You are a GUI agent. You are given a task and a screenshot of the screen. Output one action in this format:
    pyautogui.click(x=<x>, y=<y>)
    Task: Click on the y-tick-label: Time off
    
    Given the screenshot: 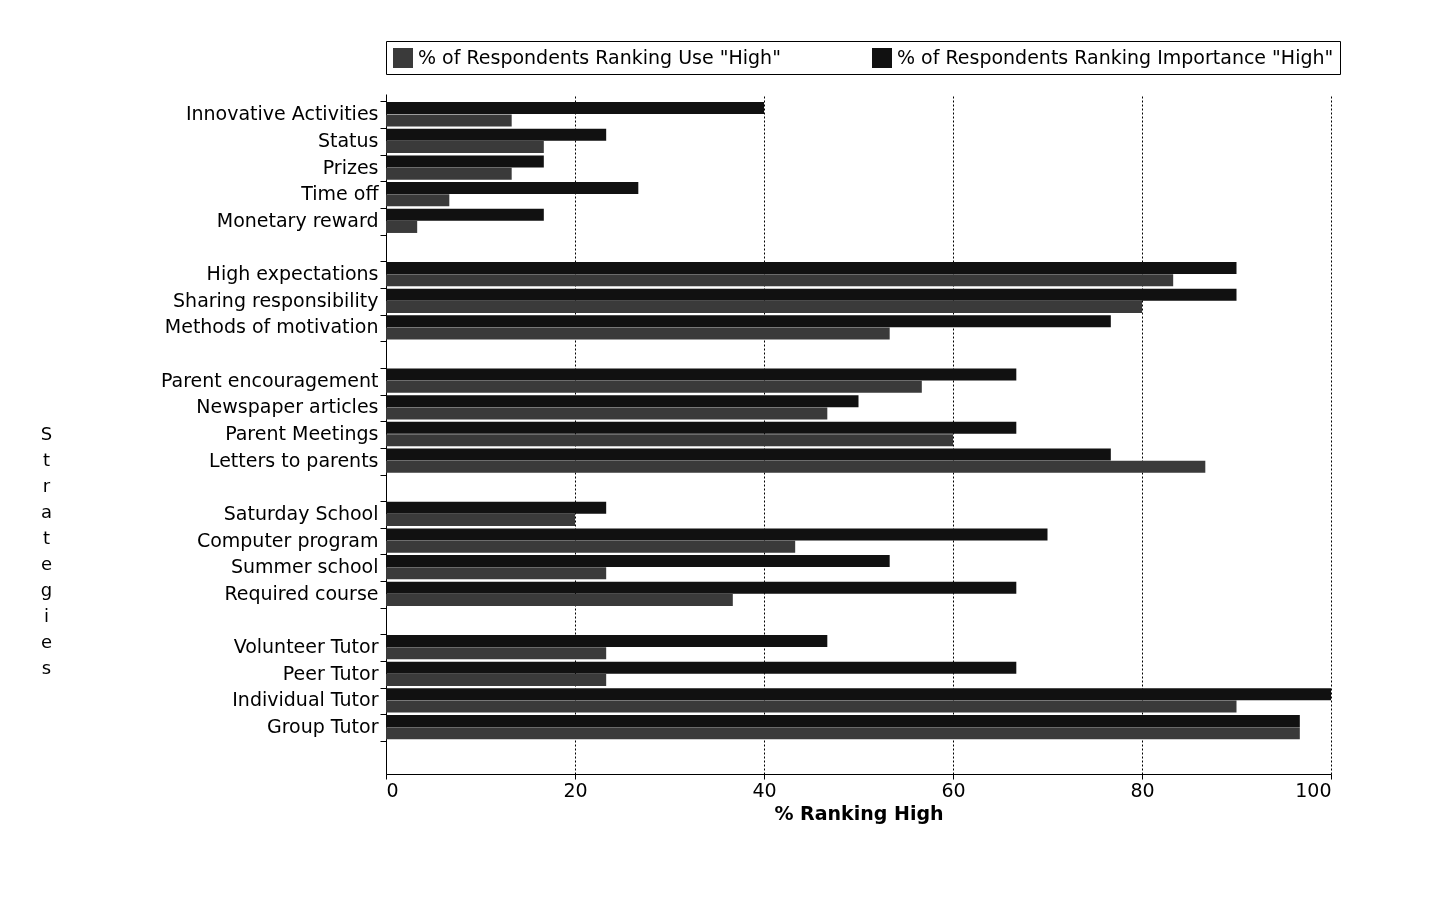 What is the action you would take?
    pyautogui.click(x=340, y=193)
    